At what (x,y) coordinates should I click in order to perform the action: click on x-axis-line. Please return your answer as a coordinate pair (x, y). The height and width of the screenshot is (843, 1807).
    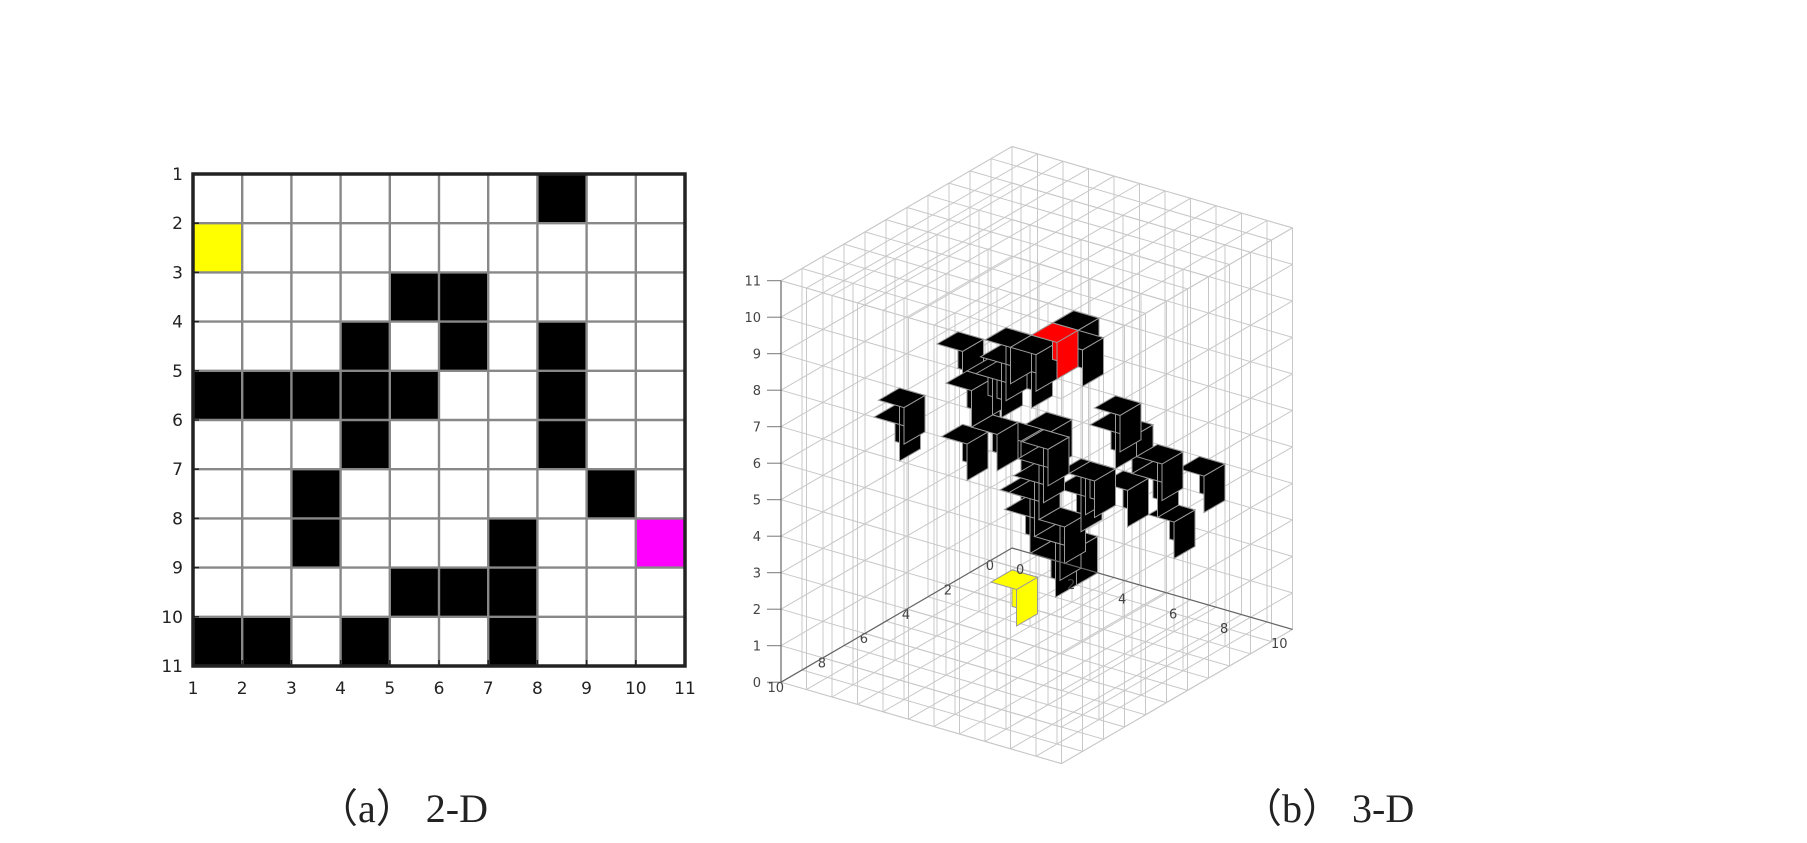
    Looking at the image, I should click on (1152, 588).